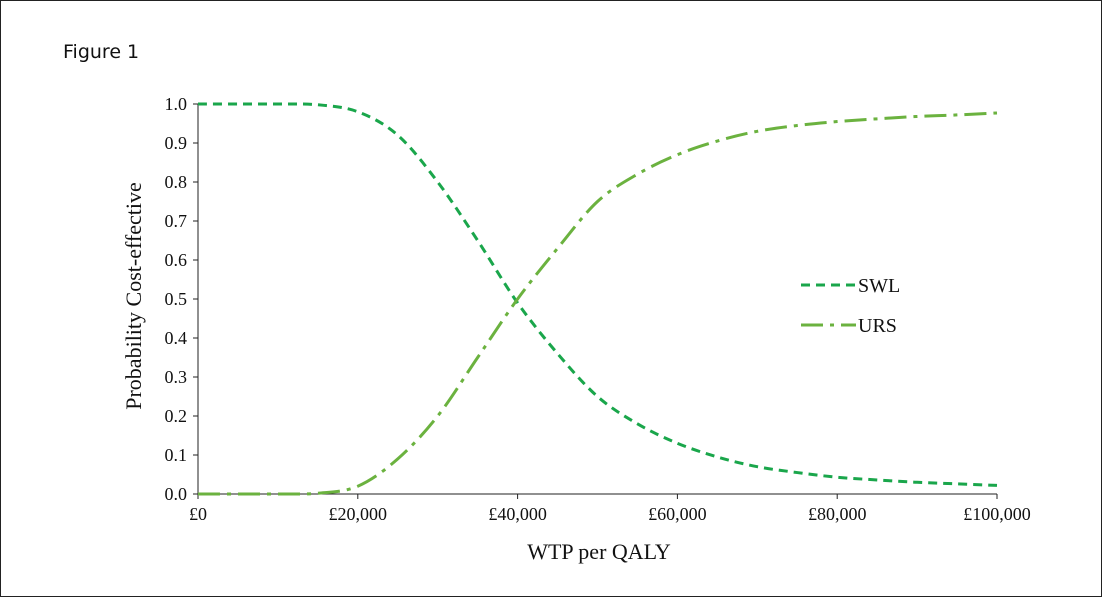  Describe the element at coordinates (517, 514) in the screenshot. I see `x-tick-label: £40,000` at that location.